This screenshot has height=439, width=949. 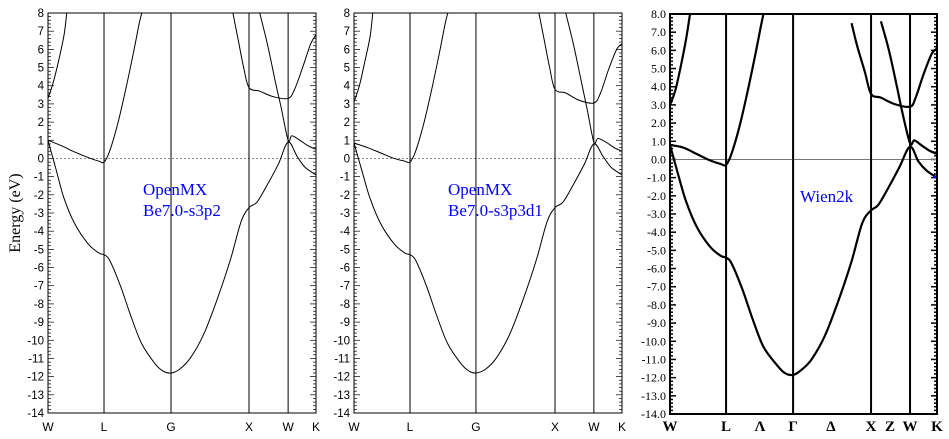 What do you see at coordinates (656, 232) in the screenshot?
I see `y-tick-label: -4.0` at bounding box center [656, 232].